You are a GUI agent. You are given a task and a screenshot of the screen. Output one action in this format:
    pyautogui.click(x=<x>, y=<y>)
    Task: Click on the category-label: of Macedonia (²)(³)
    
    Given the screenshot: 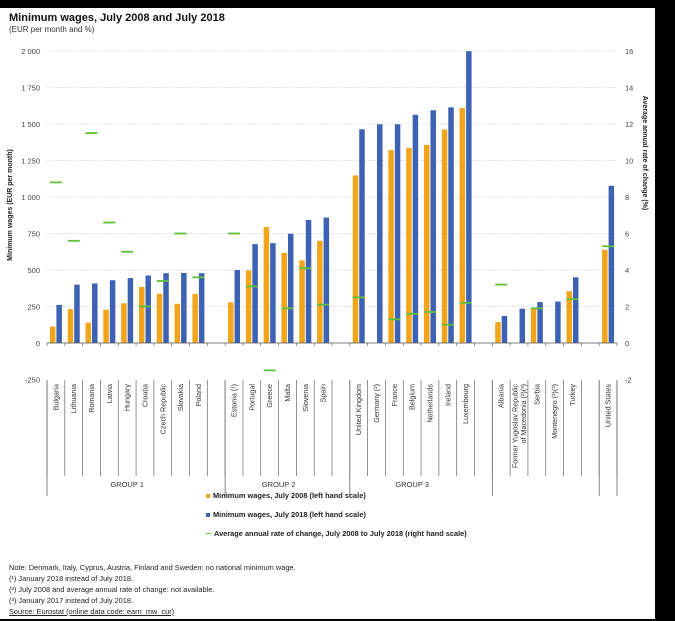 What is the action you would take?
    pyautogui.click(x=523, y=414)
    